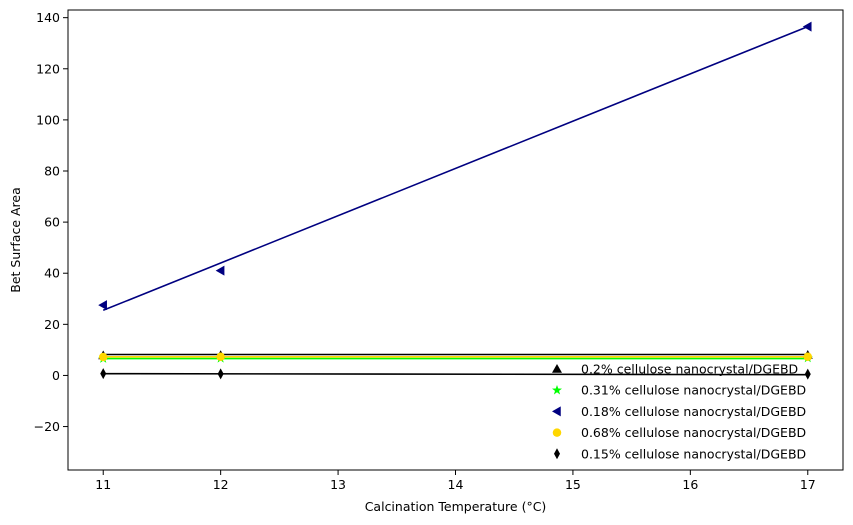 The height and width of the screenshot is (525, 853). I want to click on legend-label: 0.2% cellulose nanocrystal/DGEBD, so click(689, 369).